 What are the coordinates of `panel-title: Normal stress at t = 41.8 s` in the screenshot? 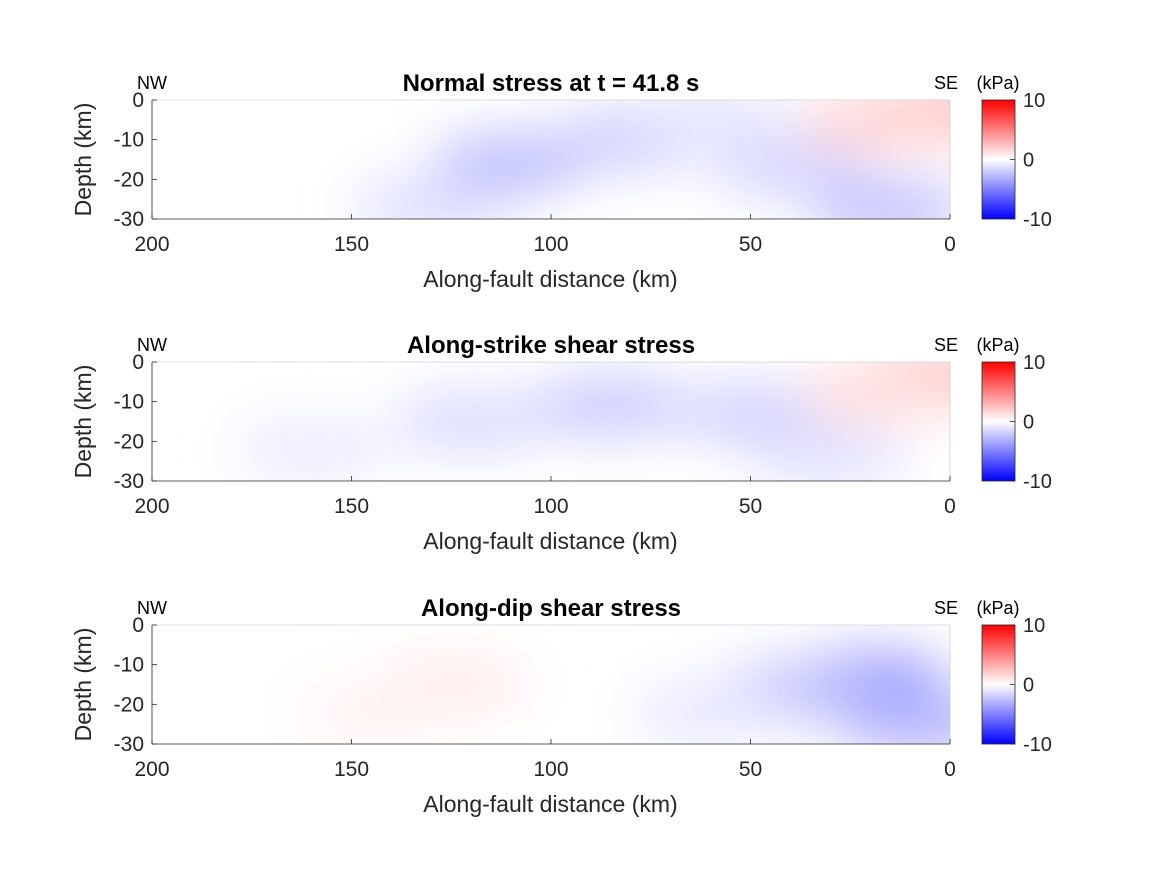 It's located at (551, 83).